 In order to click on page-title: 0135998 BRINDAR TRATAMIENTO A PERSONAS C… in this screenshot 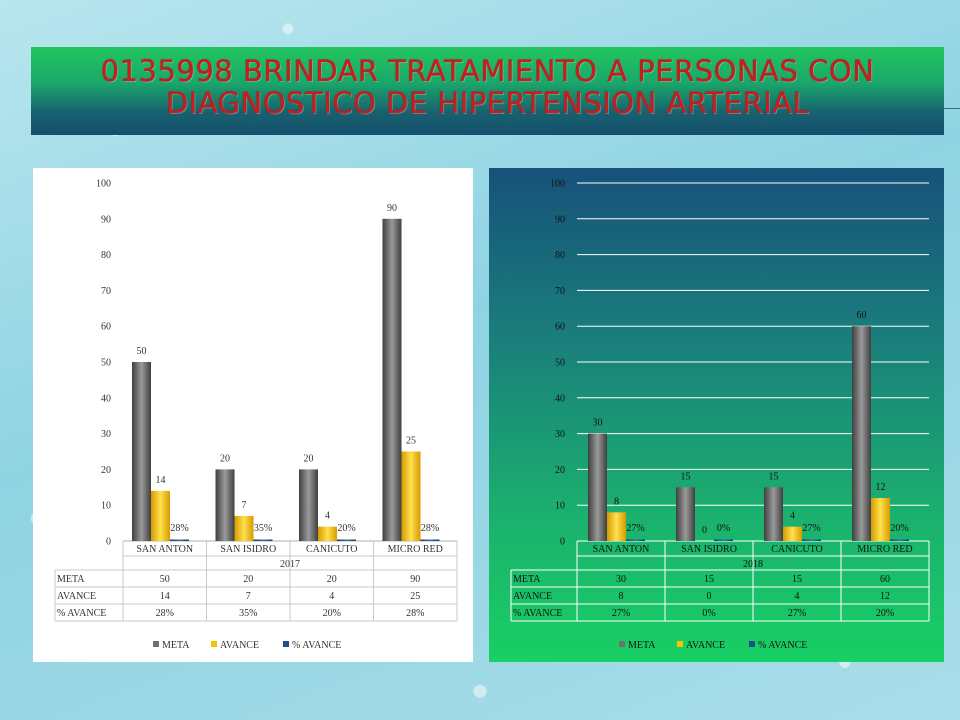, I will do `click(487, 87)`.